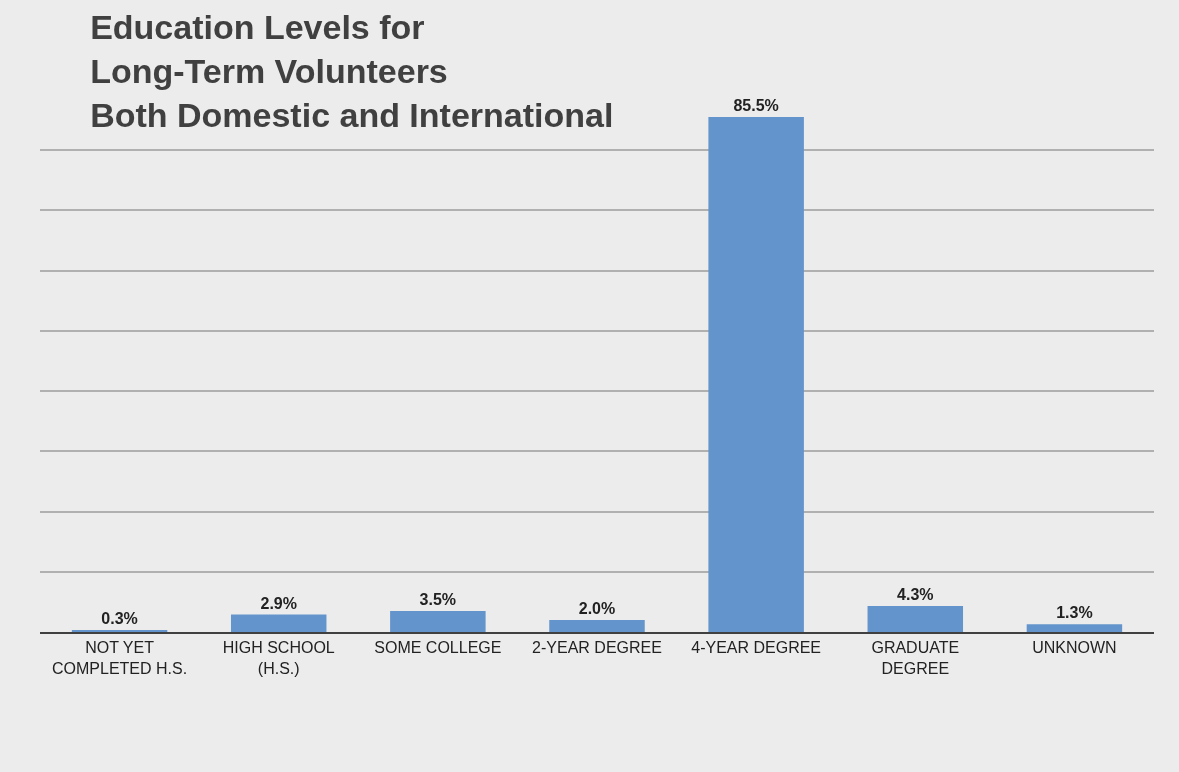 This screenshot has height=772, width=1179. What do you see at coordinates (756, 648) in the screenshot?
I see `x-tick-label: 4-YEAR DEGREE` at bounding box center [756, 648].